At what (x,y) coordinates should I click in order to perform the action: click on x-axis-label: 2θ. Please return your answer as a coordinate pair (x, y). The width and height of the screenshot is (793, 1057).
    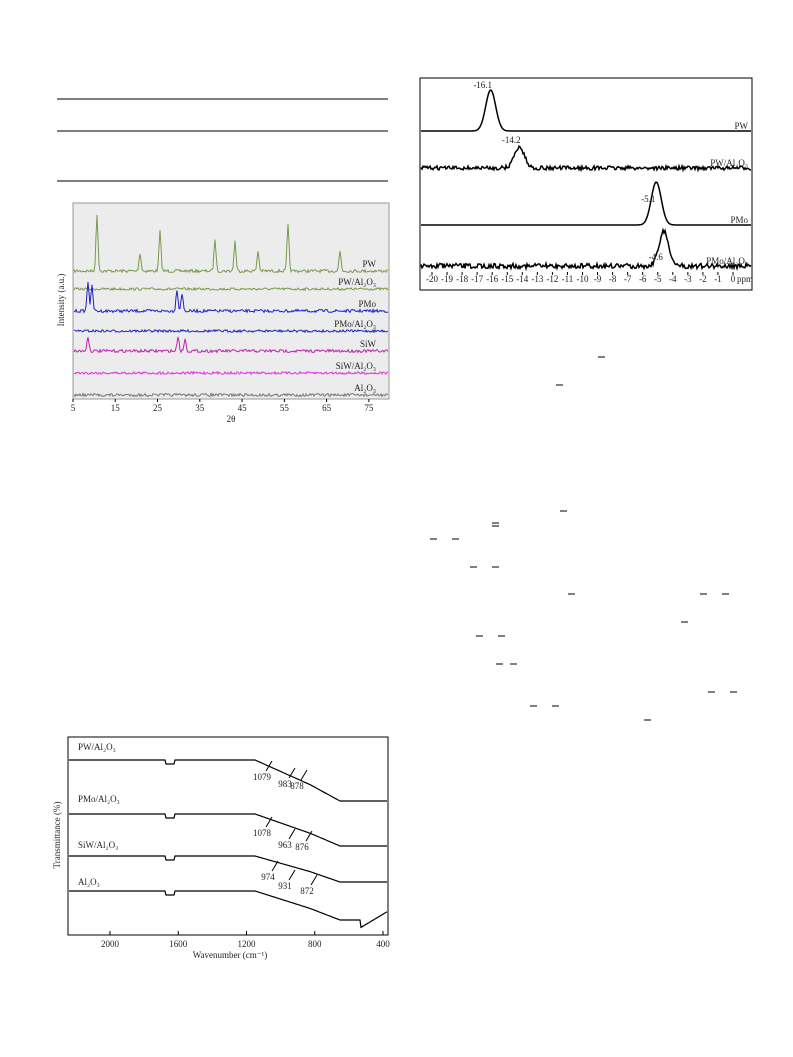
    Looking at the image, I should click on (231, 419).